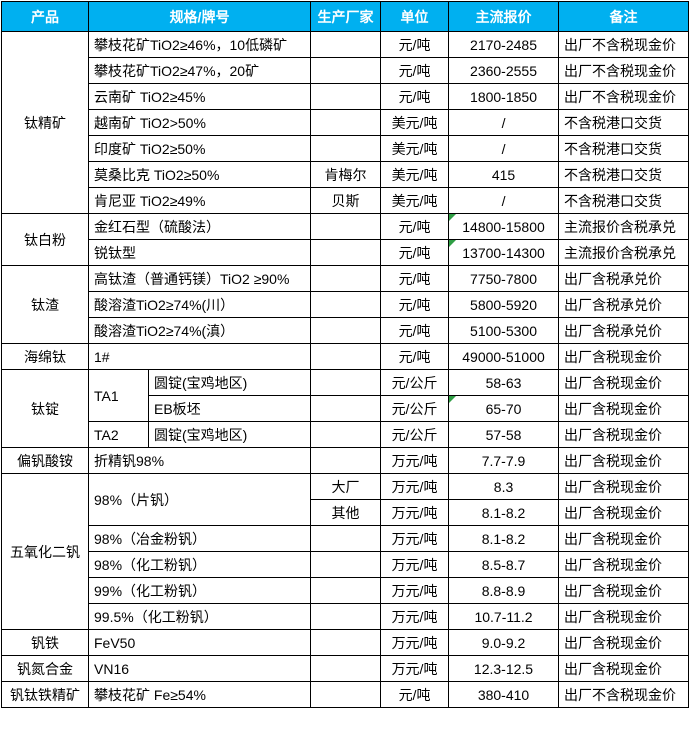 This screenshot has height=742, width=689. I want to click on unit-cell: 元/公斤, so click(415, 408).